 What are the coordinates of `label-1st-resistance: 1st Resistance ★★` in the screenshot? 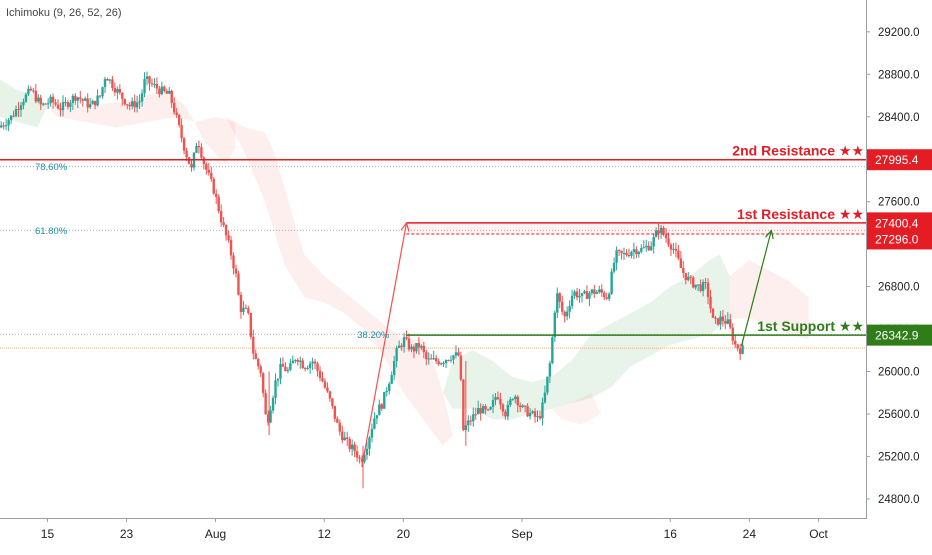 It's located at (800, 214).